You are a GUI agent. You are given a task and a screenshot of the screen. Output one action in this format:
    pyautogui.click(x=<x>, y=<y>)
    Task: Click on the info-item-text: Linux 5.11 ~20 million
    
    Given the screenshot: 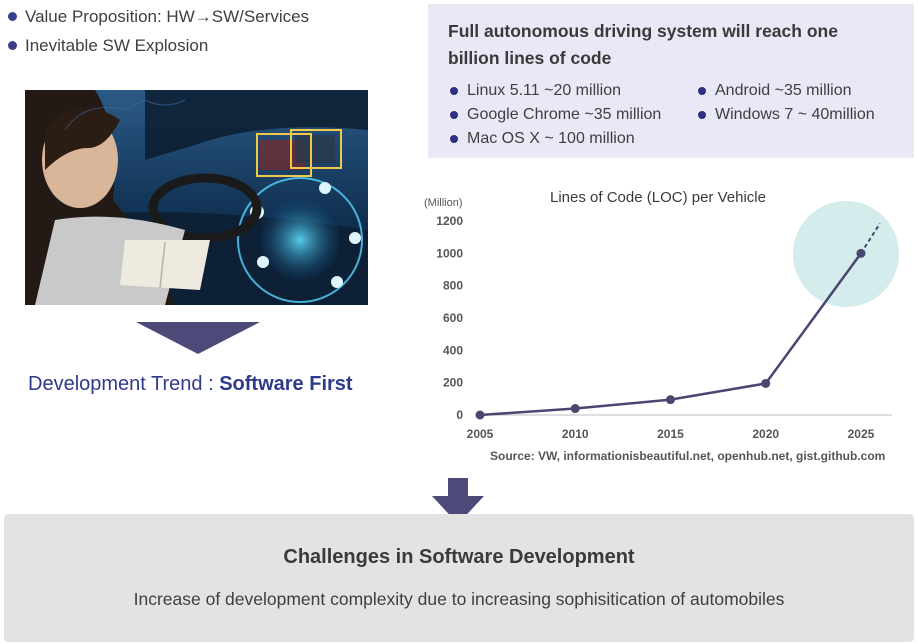 What is the action you would take?
    pyautogui.click(x=544, y=90)
    